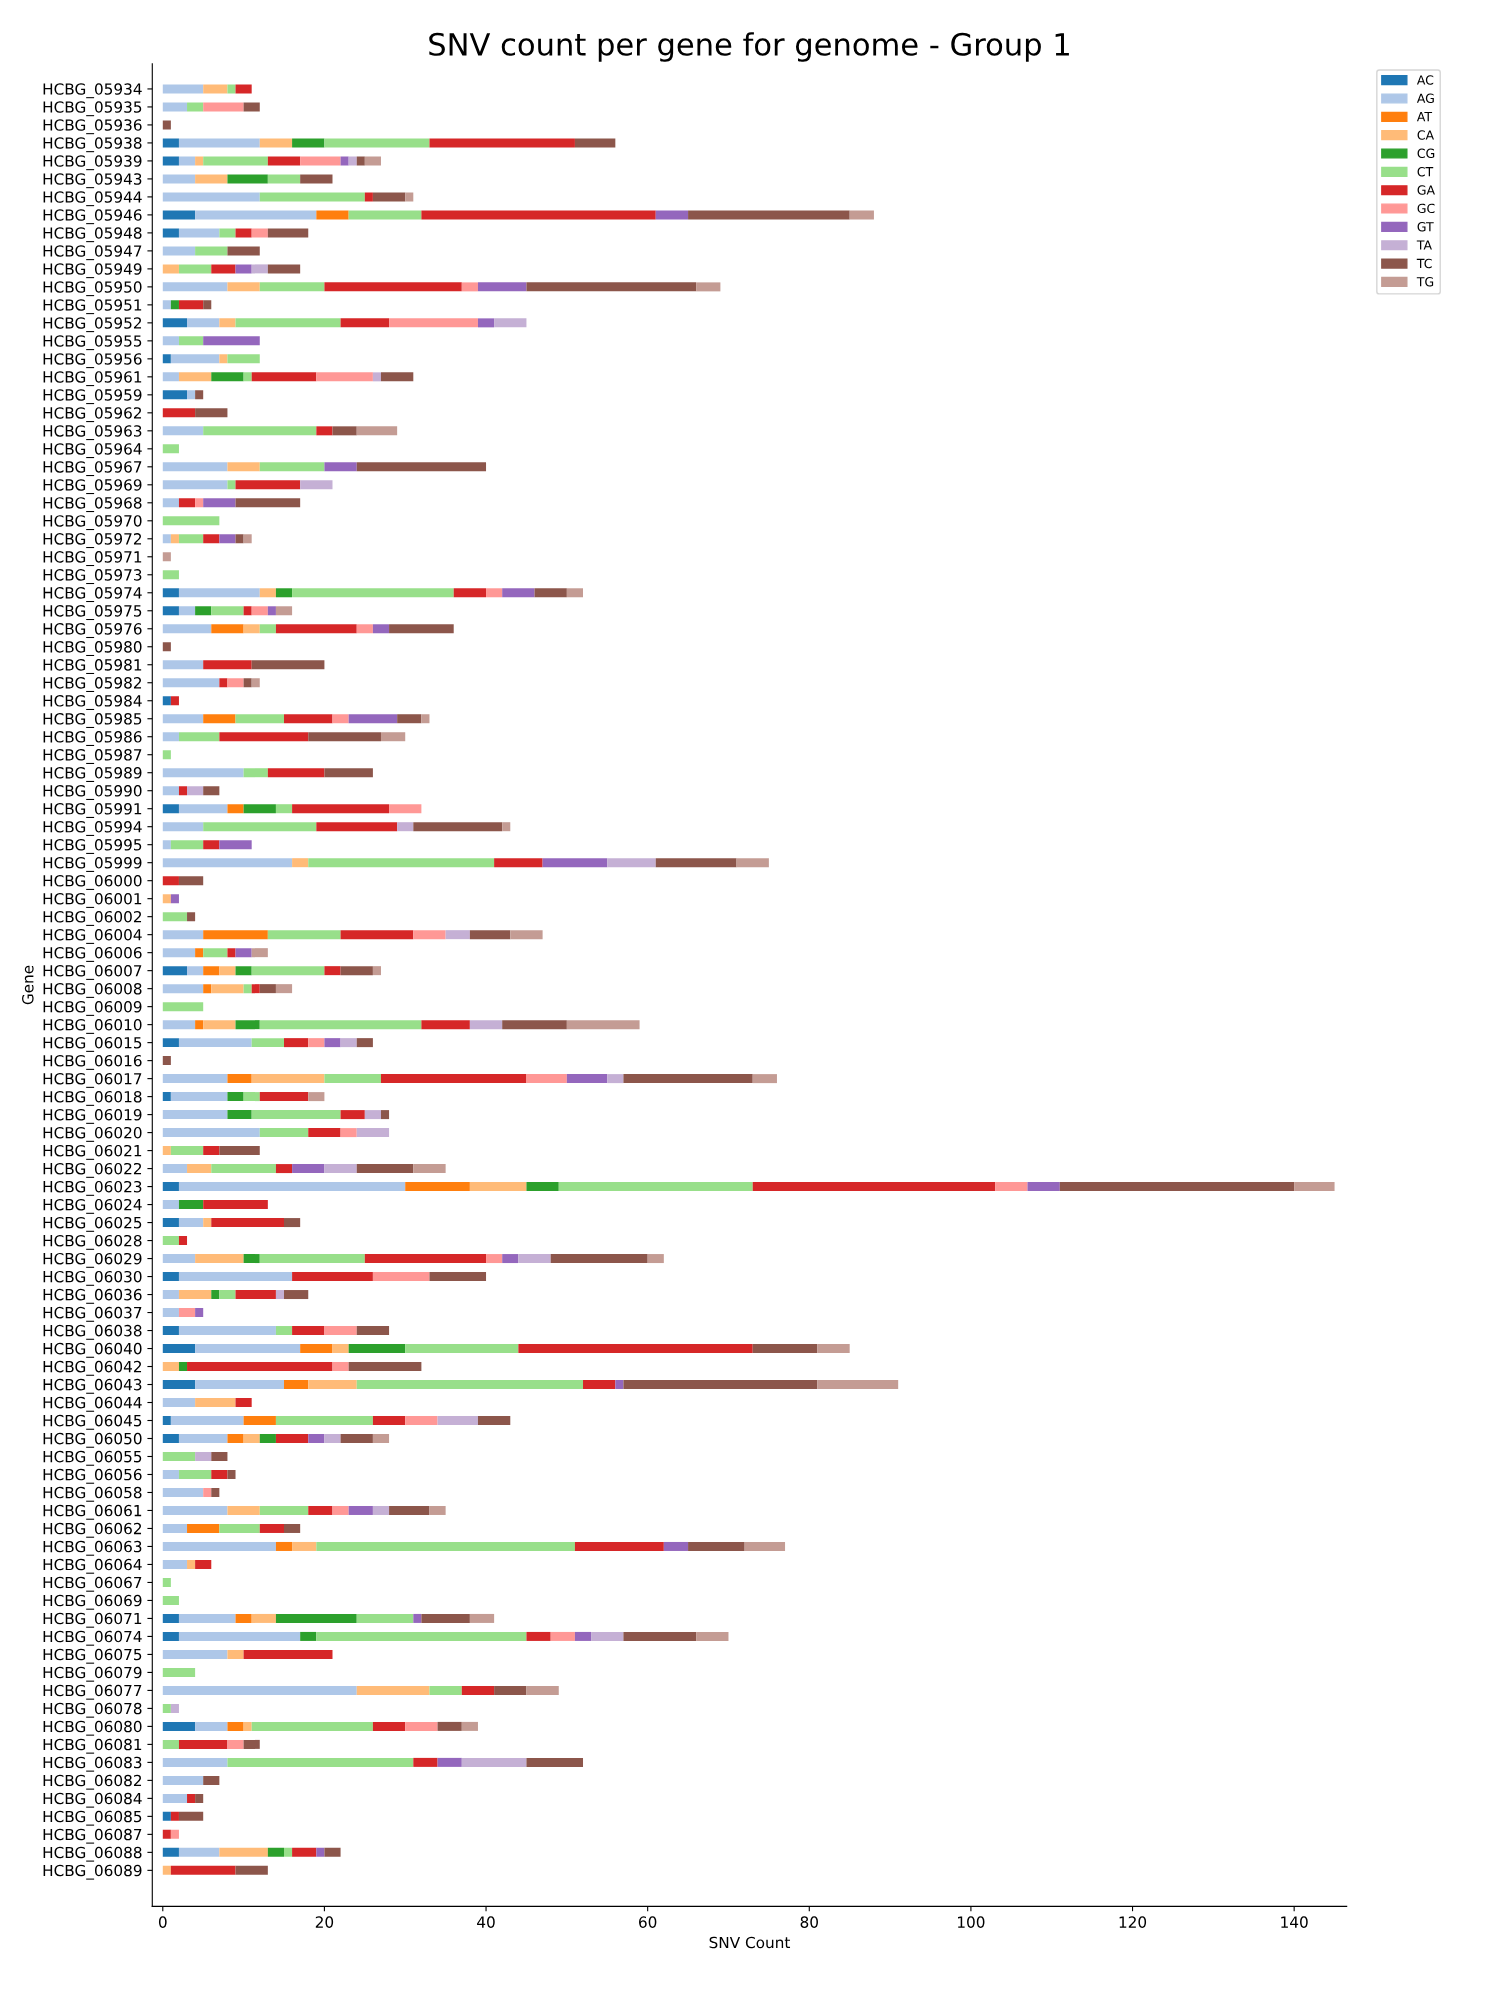  I want to click on y-tick-label: HCBG_05985, so click(92, 720).